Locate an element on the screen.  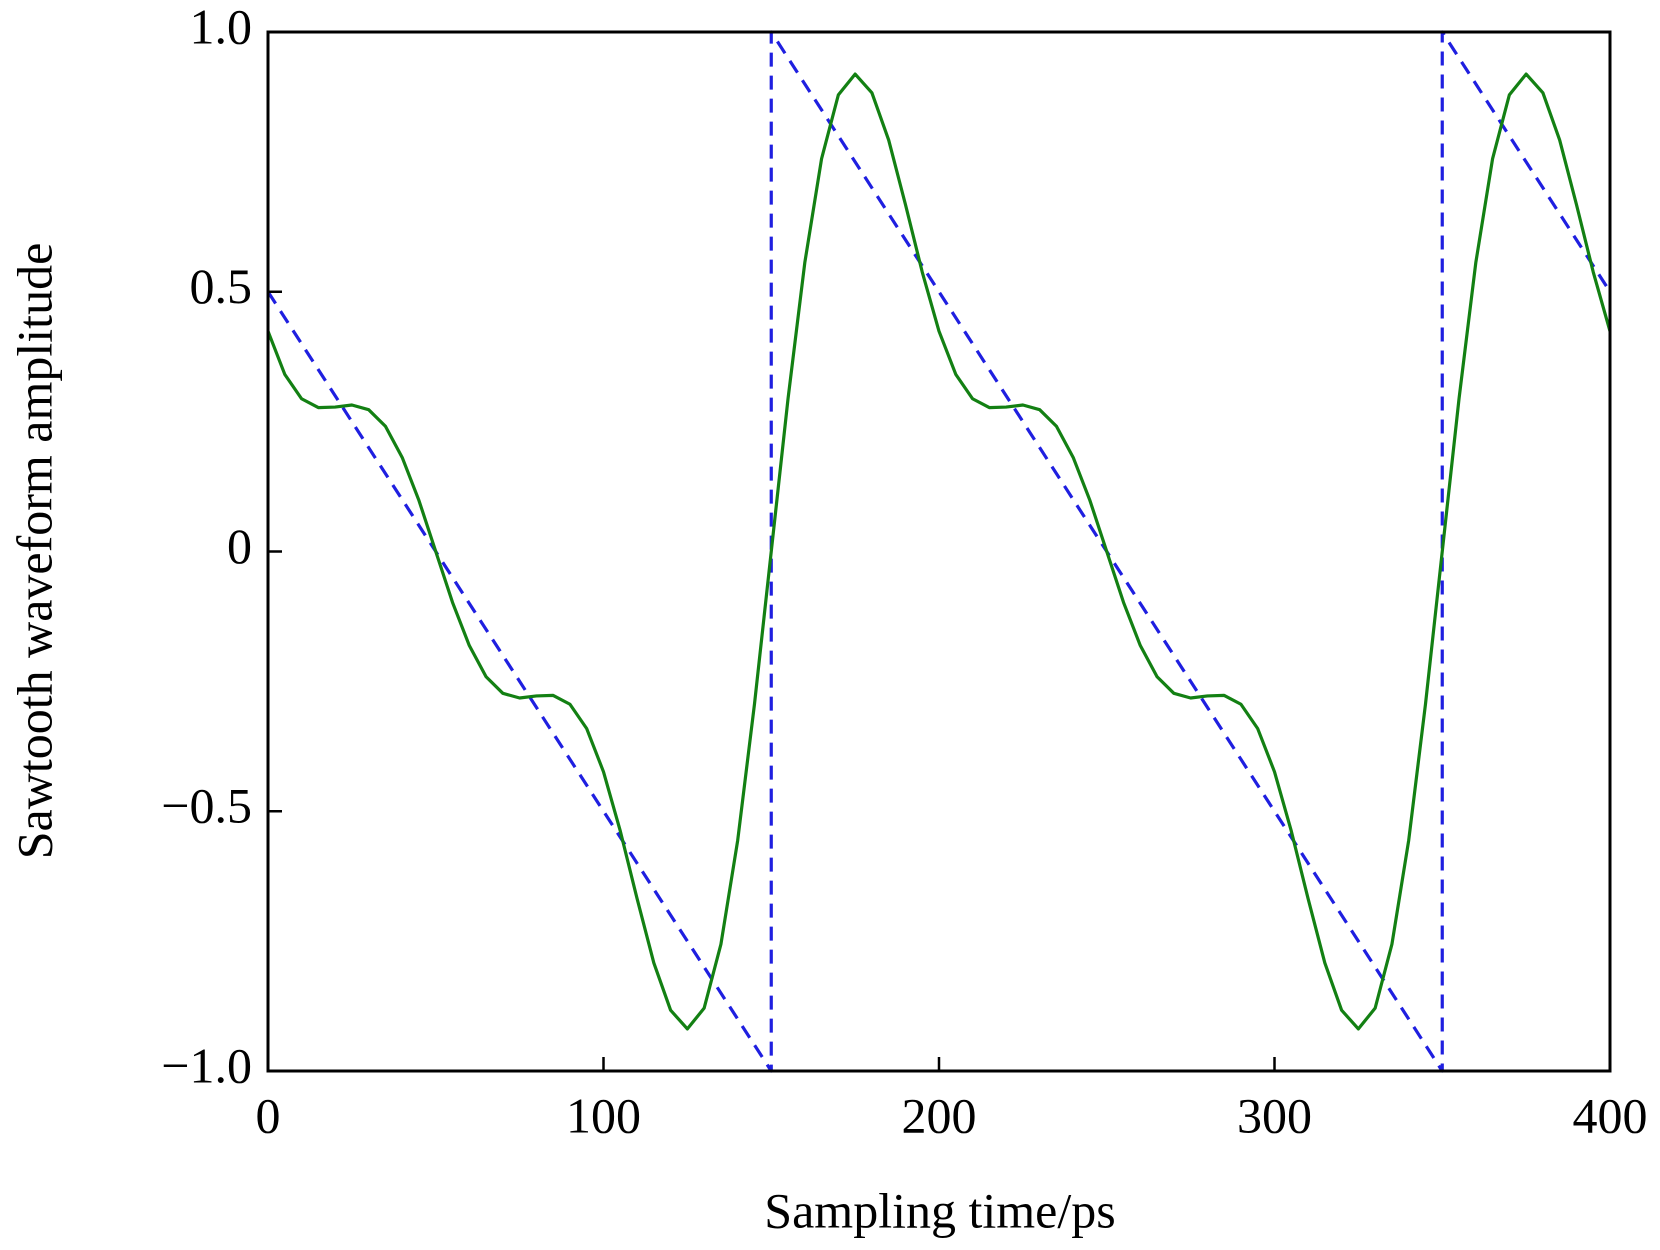
x-tick-label: 400 is located at coordinates (1610, 1115).